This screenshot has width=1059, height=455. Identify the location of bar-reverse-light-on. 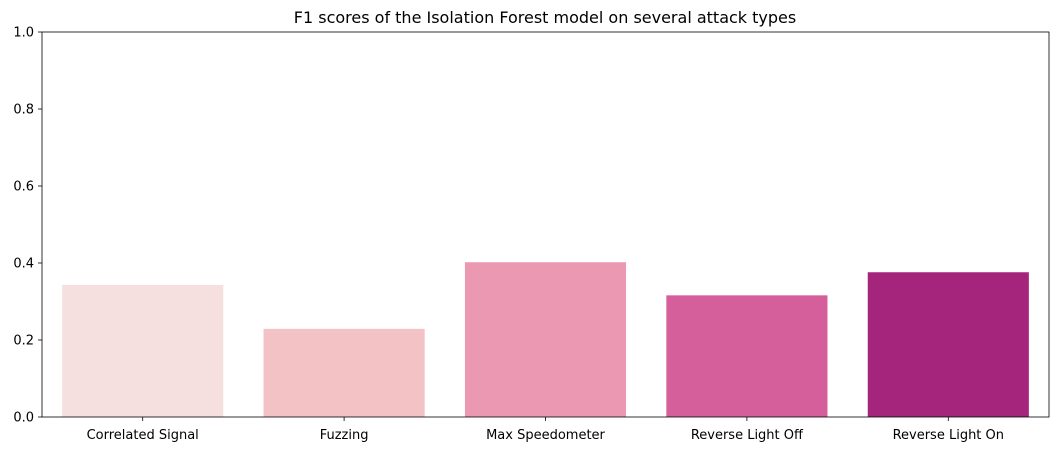
(948, 344).